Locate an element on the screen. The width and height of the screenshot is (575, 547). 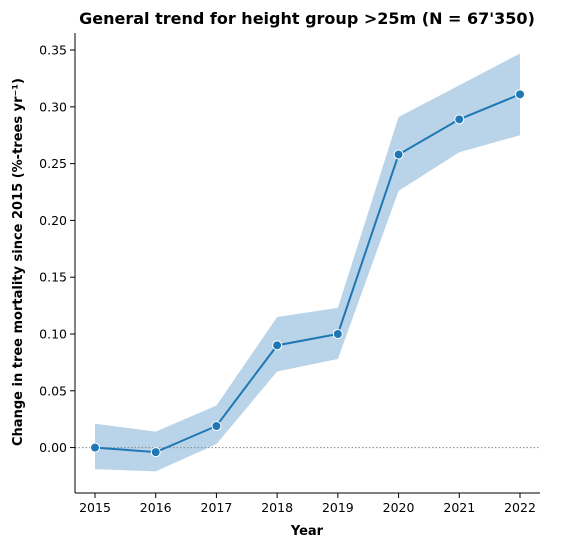
y-tick-label-0.10: 0.10 is located at coordinates (53, 333).